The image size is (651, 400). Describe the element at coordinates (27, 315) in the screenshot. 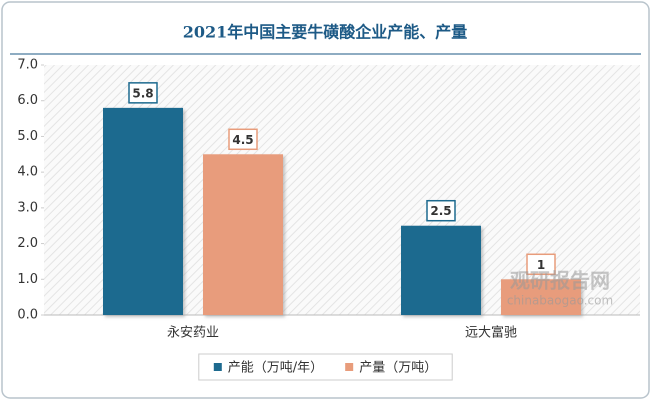

I see `y-tick-label: 0.0` at that location.